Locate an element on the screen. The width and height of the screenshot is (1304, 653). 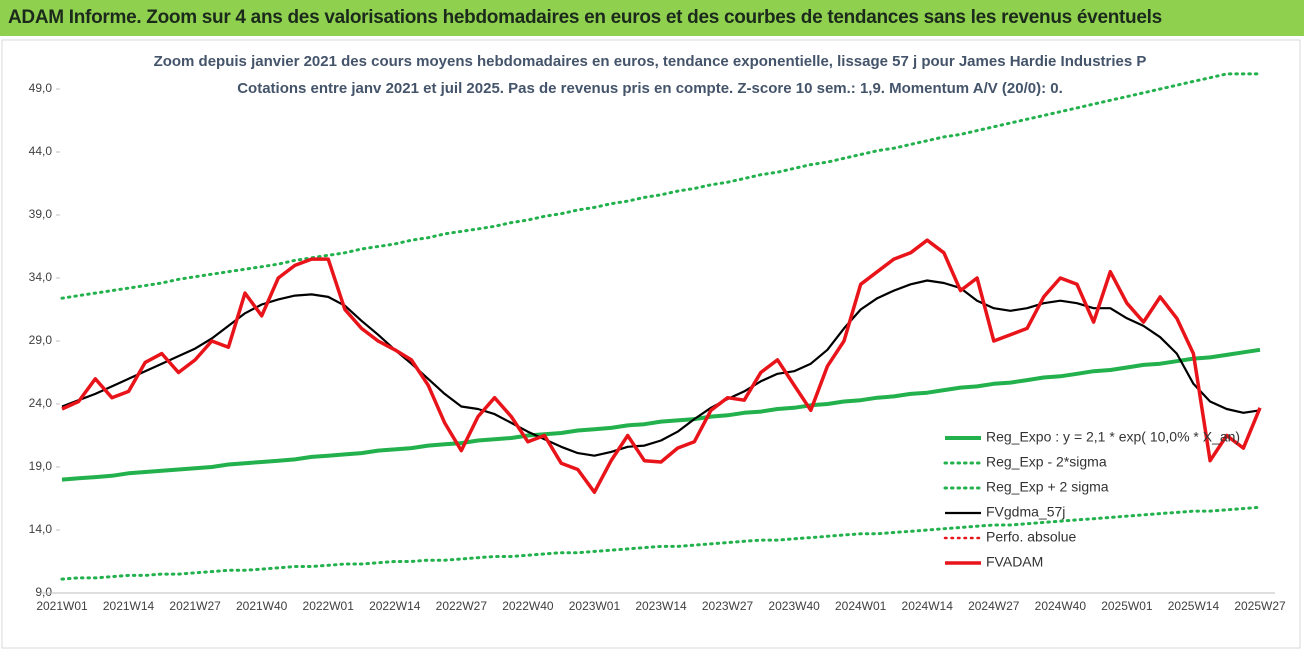
legend-label: Perfo. absolue is located at coordinates (1031, 537).